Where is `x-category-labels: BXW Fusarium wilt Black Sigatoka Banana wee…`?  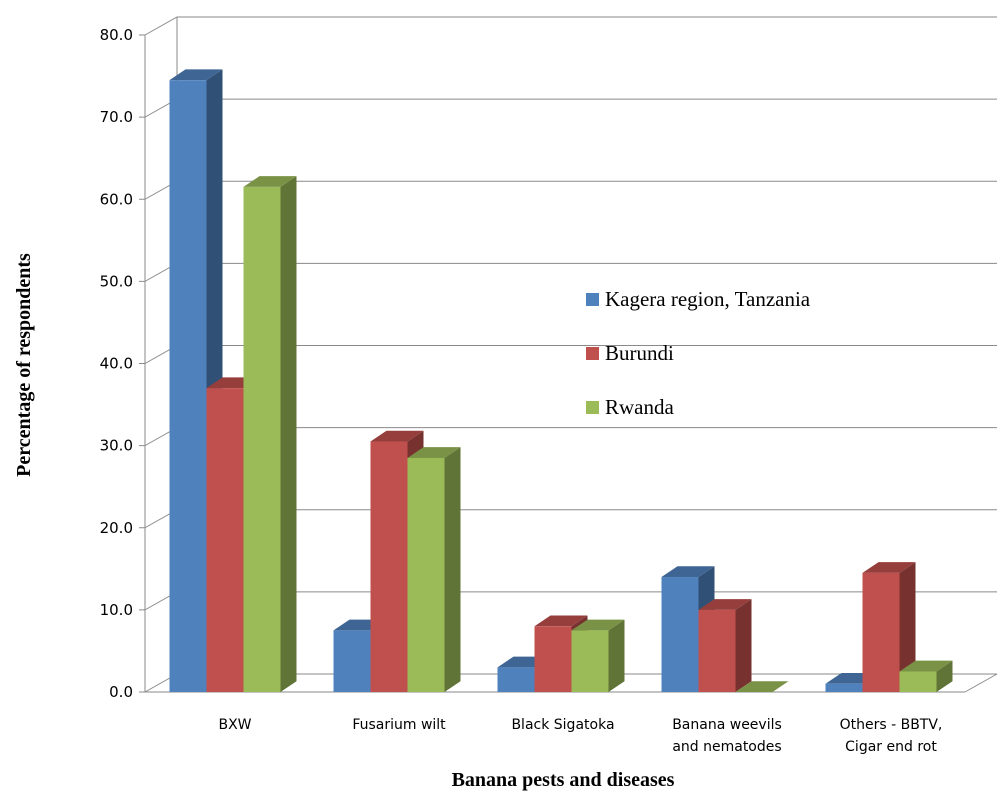 x-category-labels: BXW Fusarium wilt Black Sigatoka Banana wee… is located at coordinates (580, 736).